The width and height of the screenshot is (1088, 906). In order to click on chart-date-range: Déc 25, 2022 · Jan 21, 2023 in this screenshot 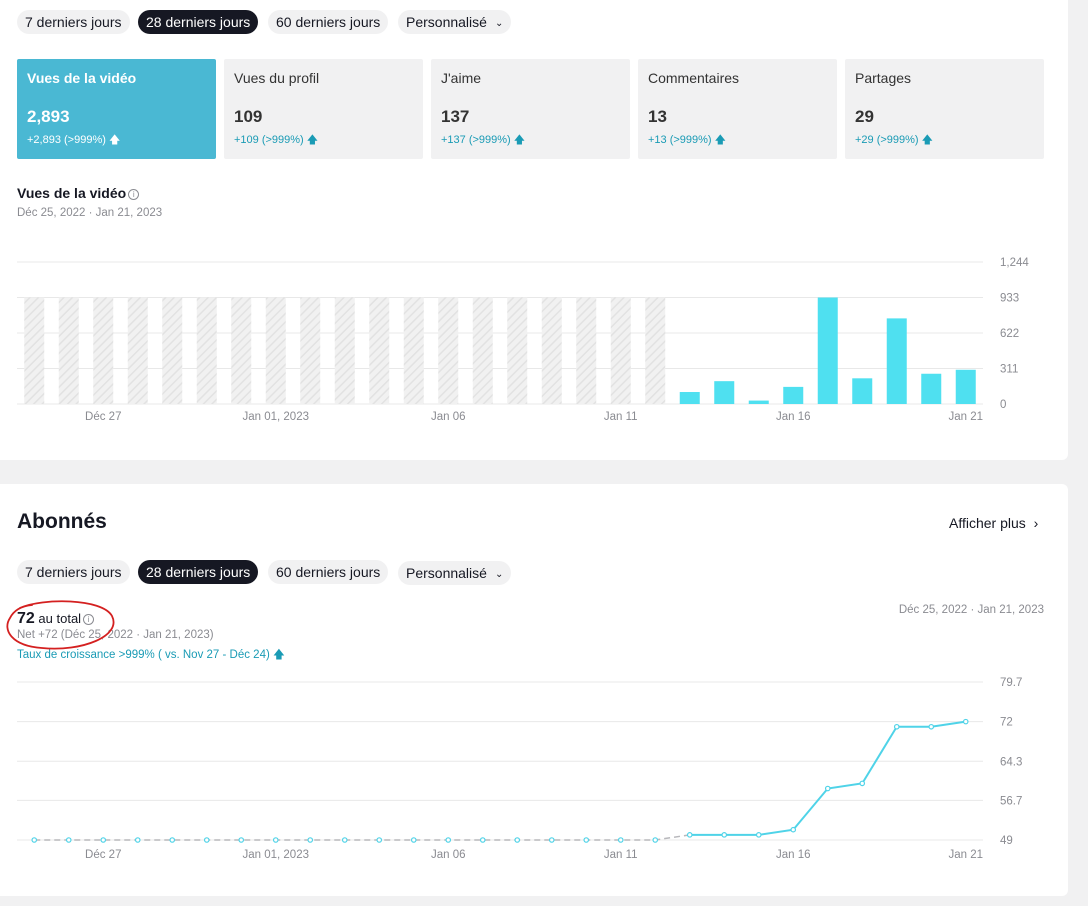, I will do `click(90, 213)`.